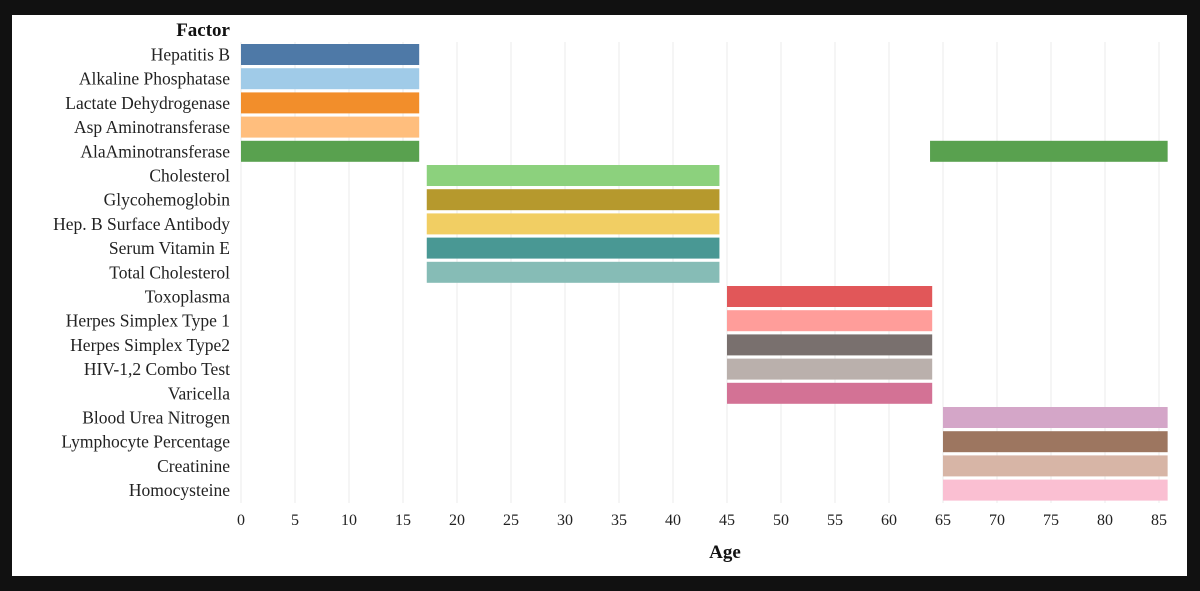 The height and width of the screenshot is (591, 1200). I want to click on bar-varicella, so click(830, 393).